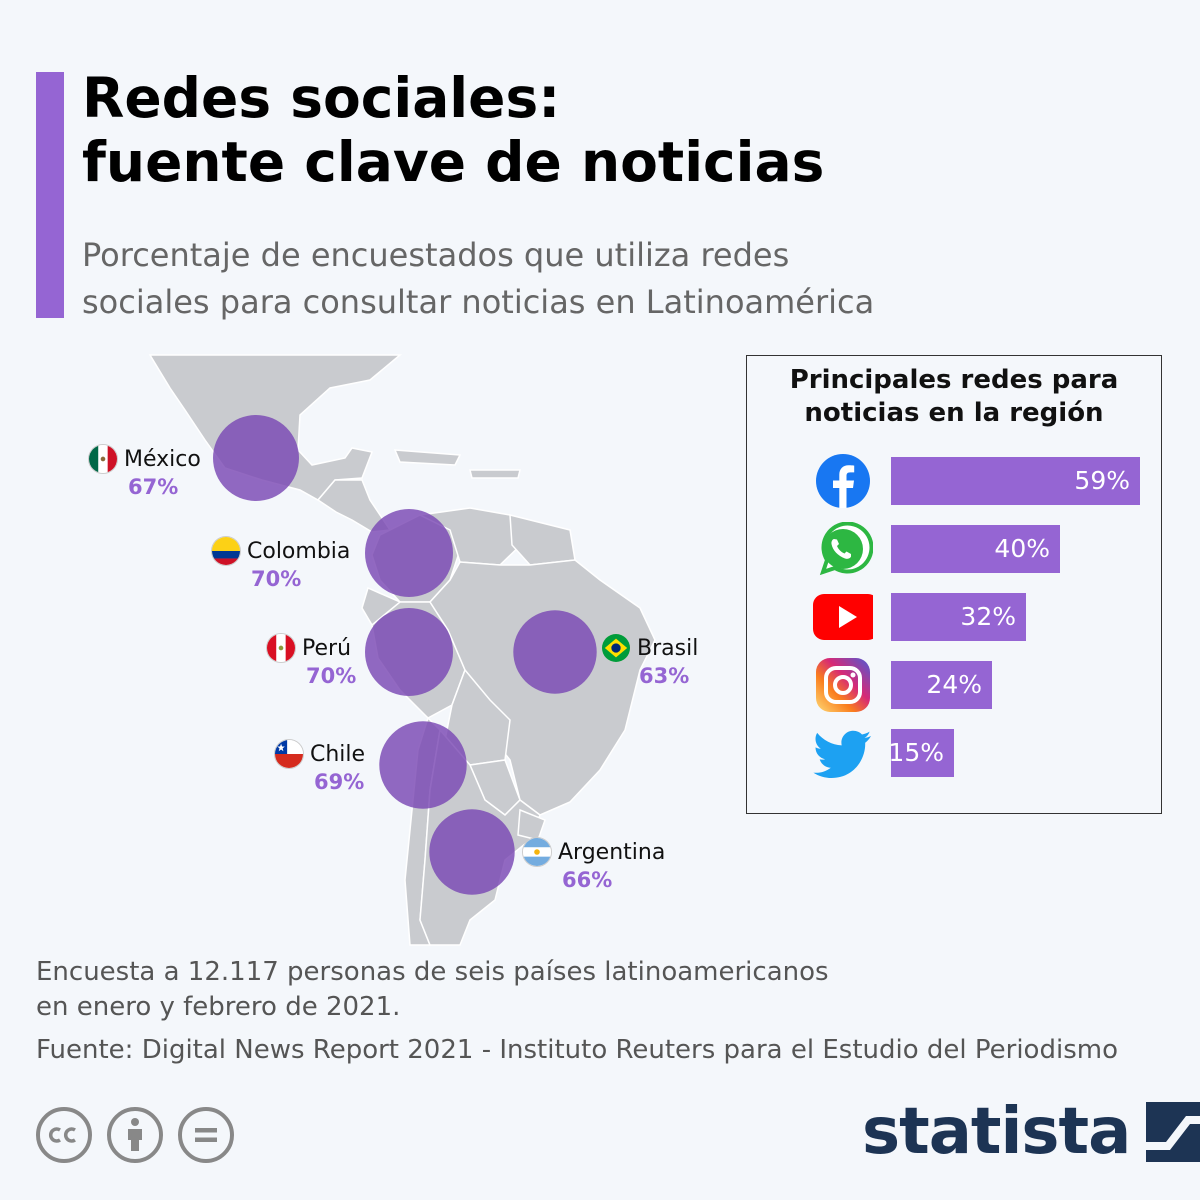 The height and width of the screenshot is (1200, 1200). I want to click on label-colombia: Colombia 70%, so click(280, 564).